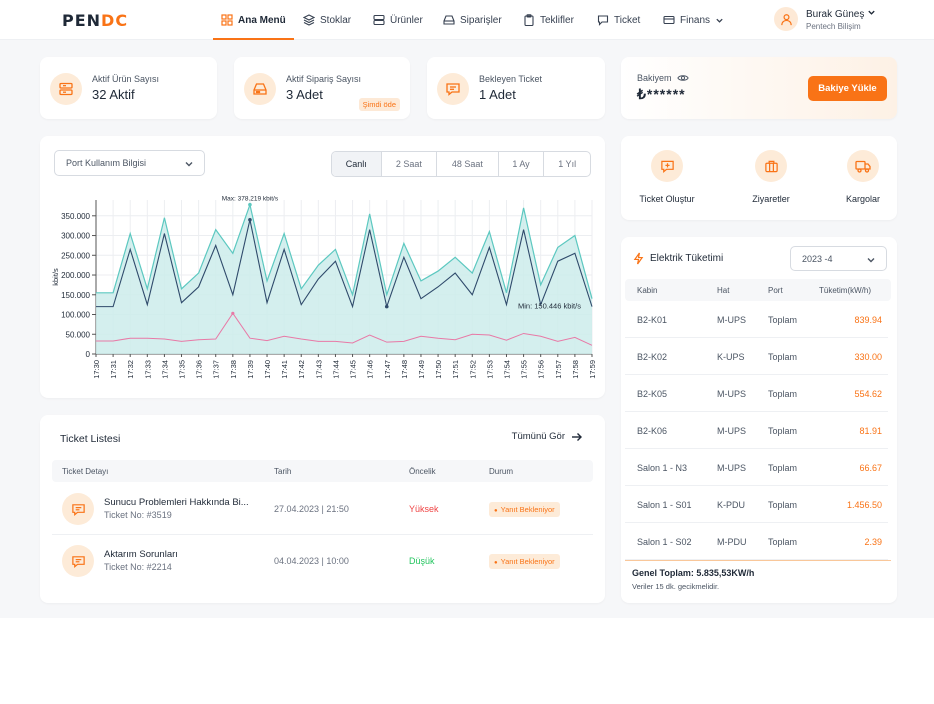 The width and height of the screenshot is (934, 704). What do you see at coordinates (253, 20) in the screenshot?
I see `nav-item-ana-menu: Ana Menü` at bounding box center [253, 20].